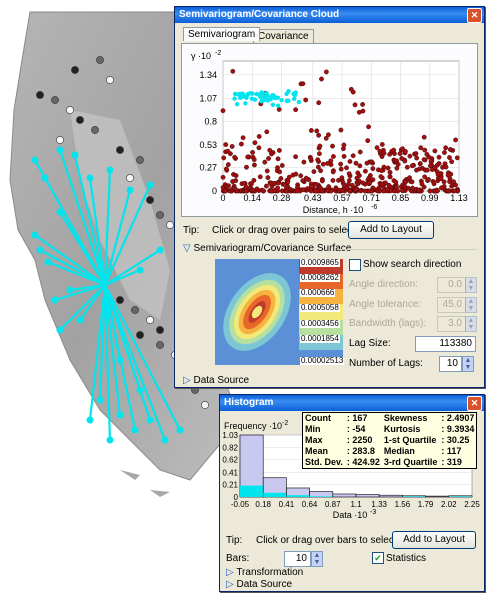 This screenshot has height=599, width=488. I want to click on bandwidth-input: 3.0, so click(451, 324).